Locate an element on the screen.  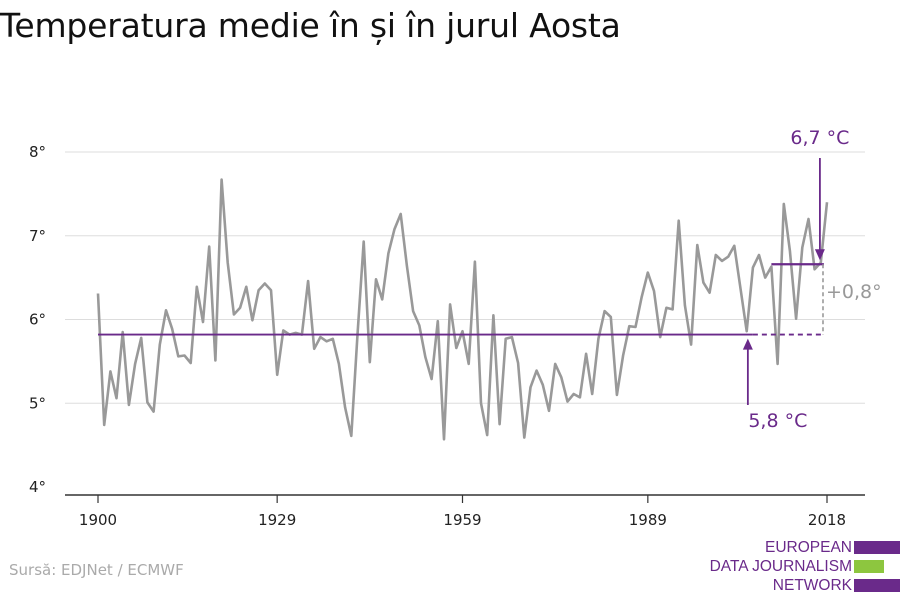
logo-text: EUROPEAN DATA JOURNALISM NETWORK is located at coordinates (781, 566).